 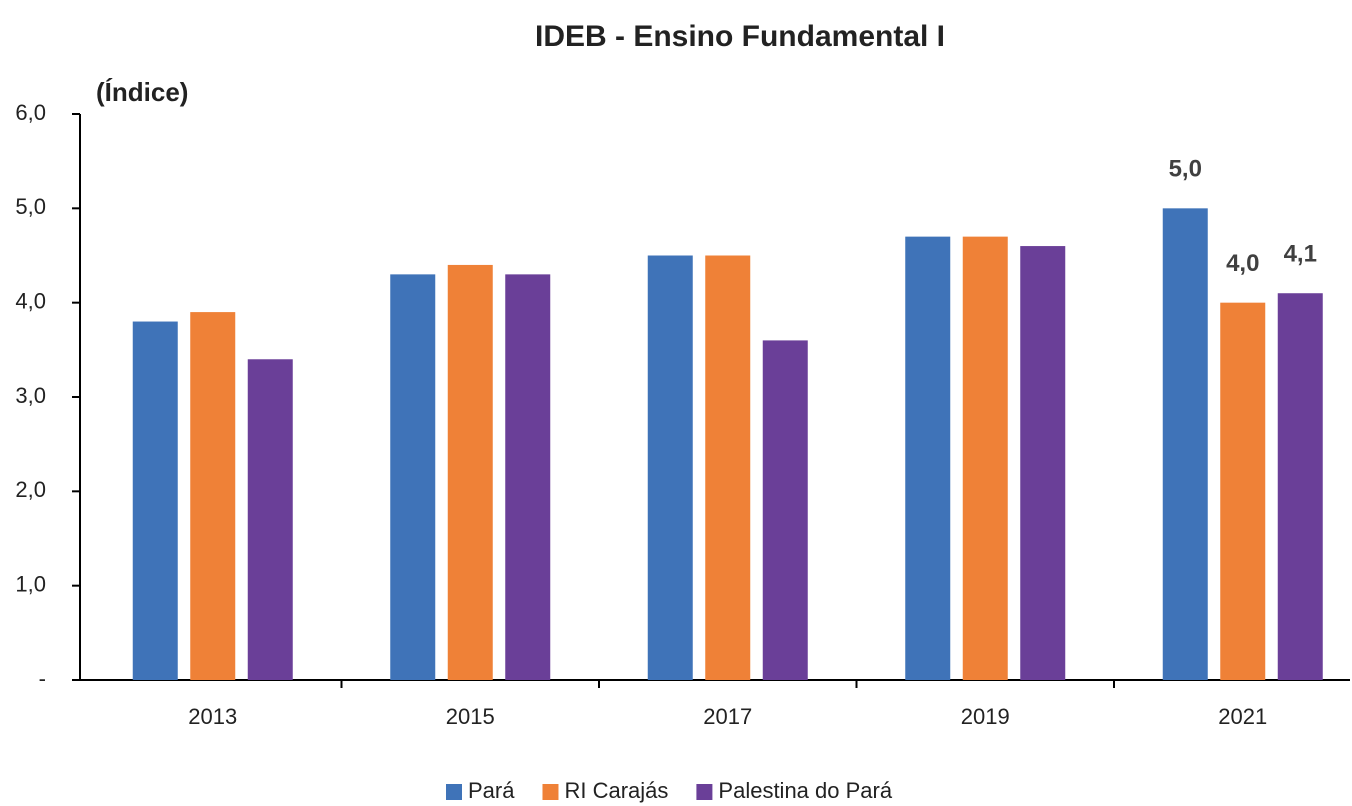 What do you see at coordinates (727, 716) in the screenshot?
I see `x-tick-label: 2017` at bounding box center [727, 716].